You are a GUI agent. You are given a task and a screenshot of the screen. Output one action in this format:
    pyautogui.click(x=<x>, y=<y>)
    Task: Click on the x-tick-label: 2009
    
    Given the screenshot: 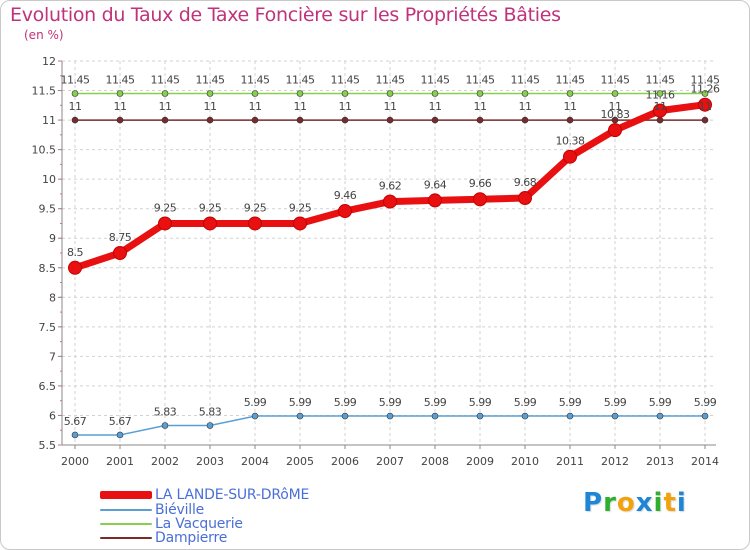 What is the action you would take?
    pyautogui.click(x=480, y=461)
    